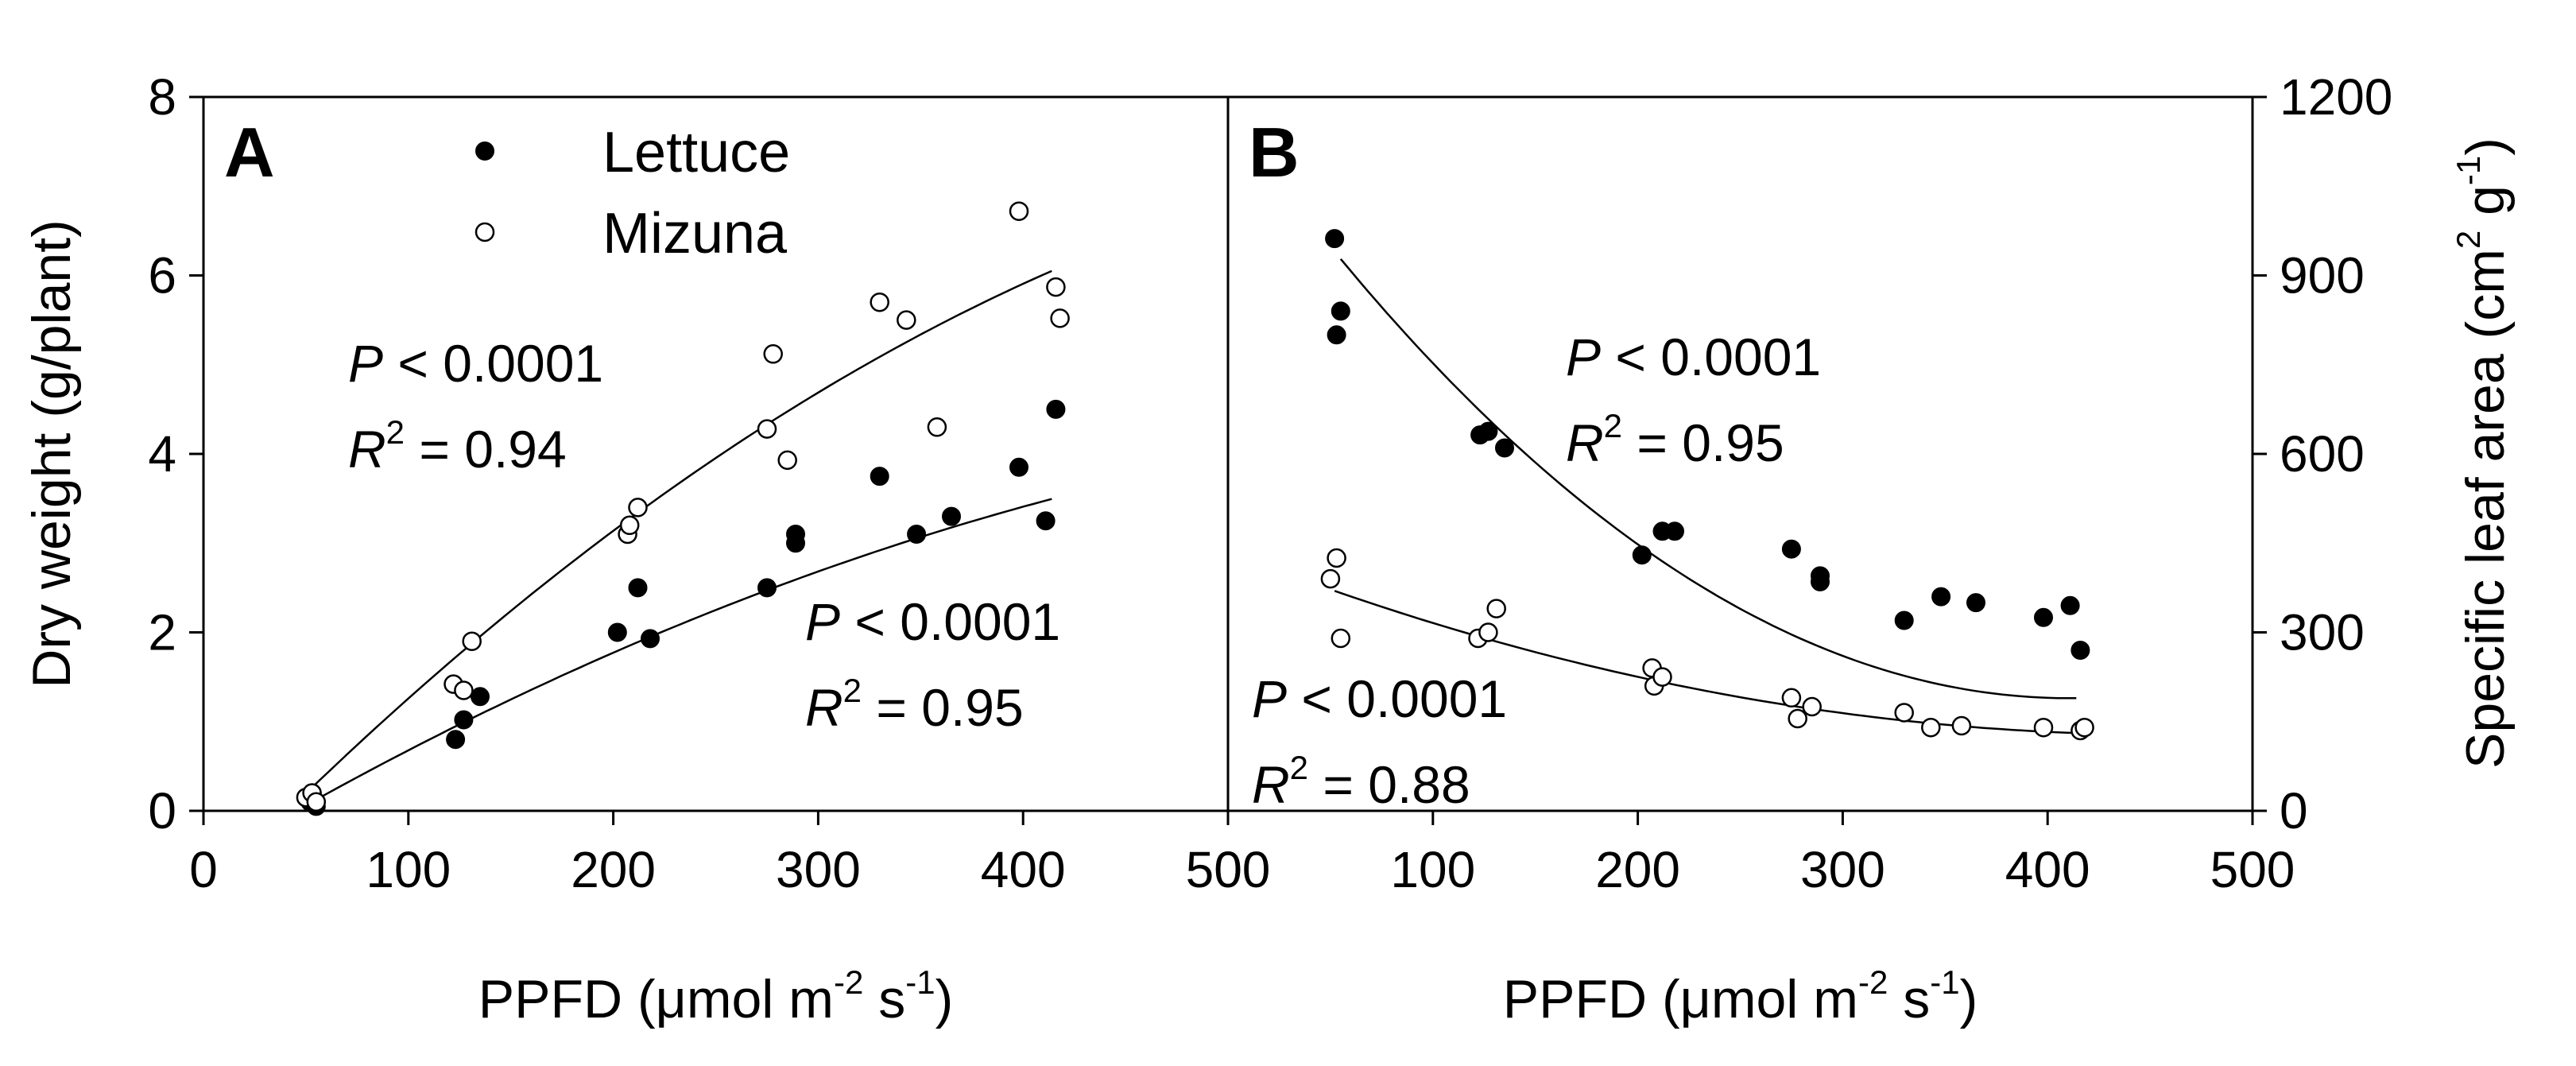 This screenshot has width=2576, height=1066. I want to click on y-tick-label: 6, so click(162, 275).